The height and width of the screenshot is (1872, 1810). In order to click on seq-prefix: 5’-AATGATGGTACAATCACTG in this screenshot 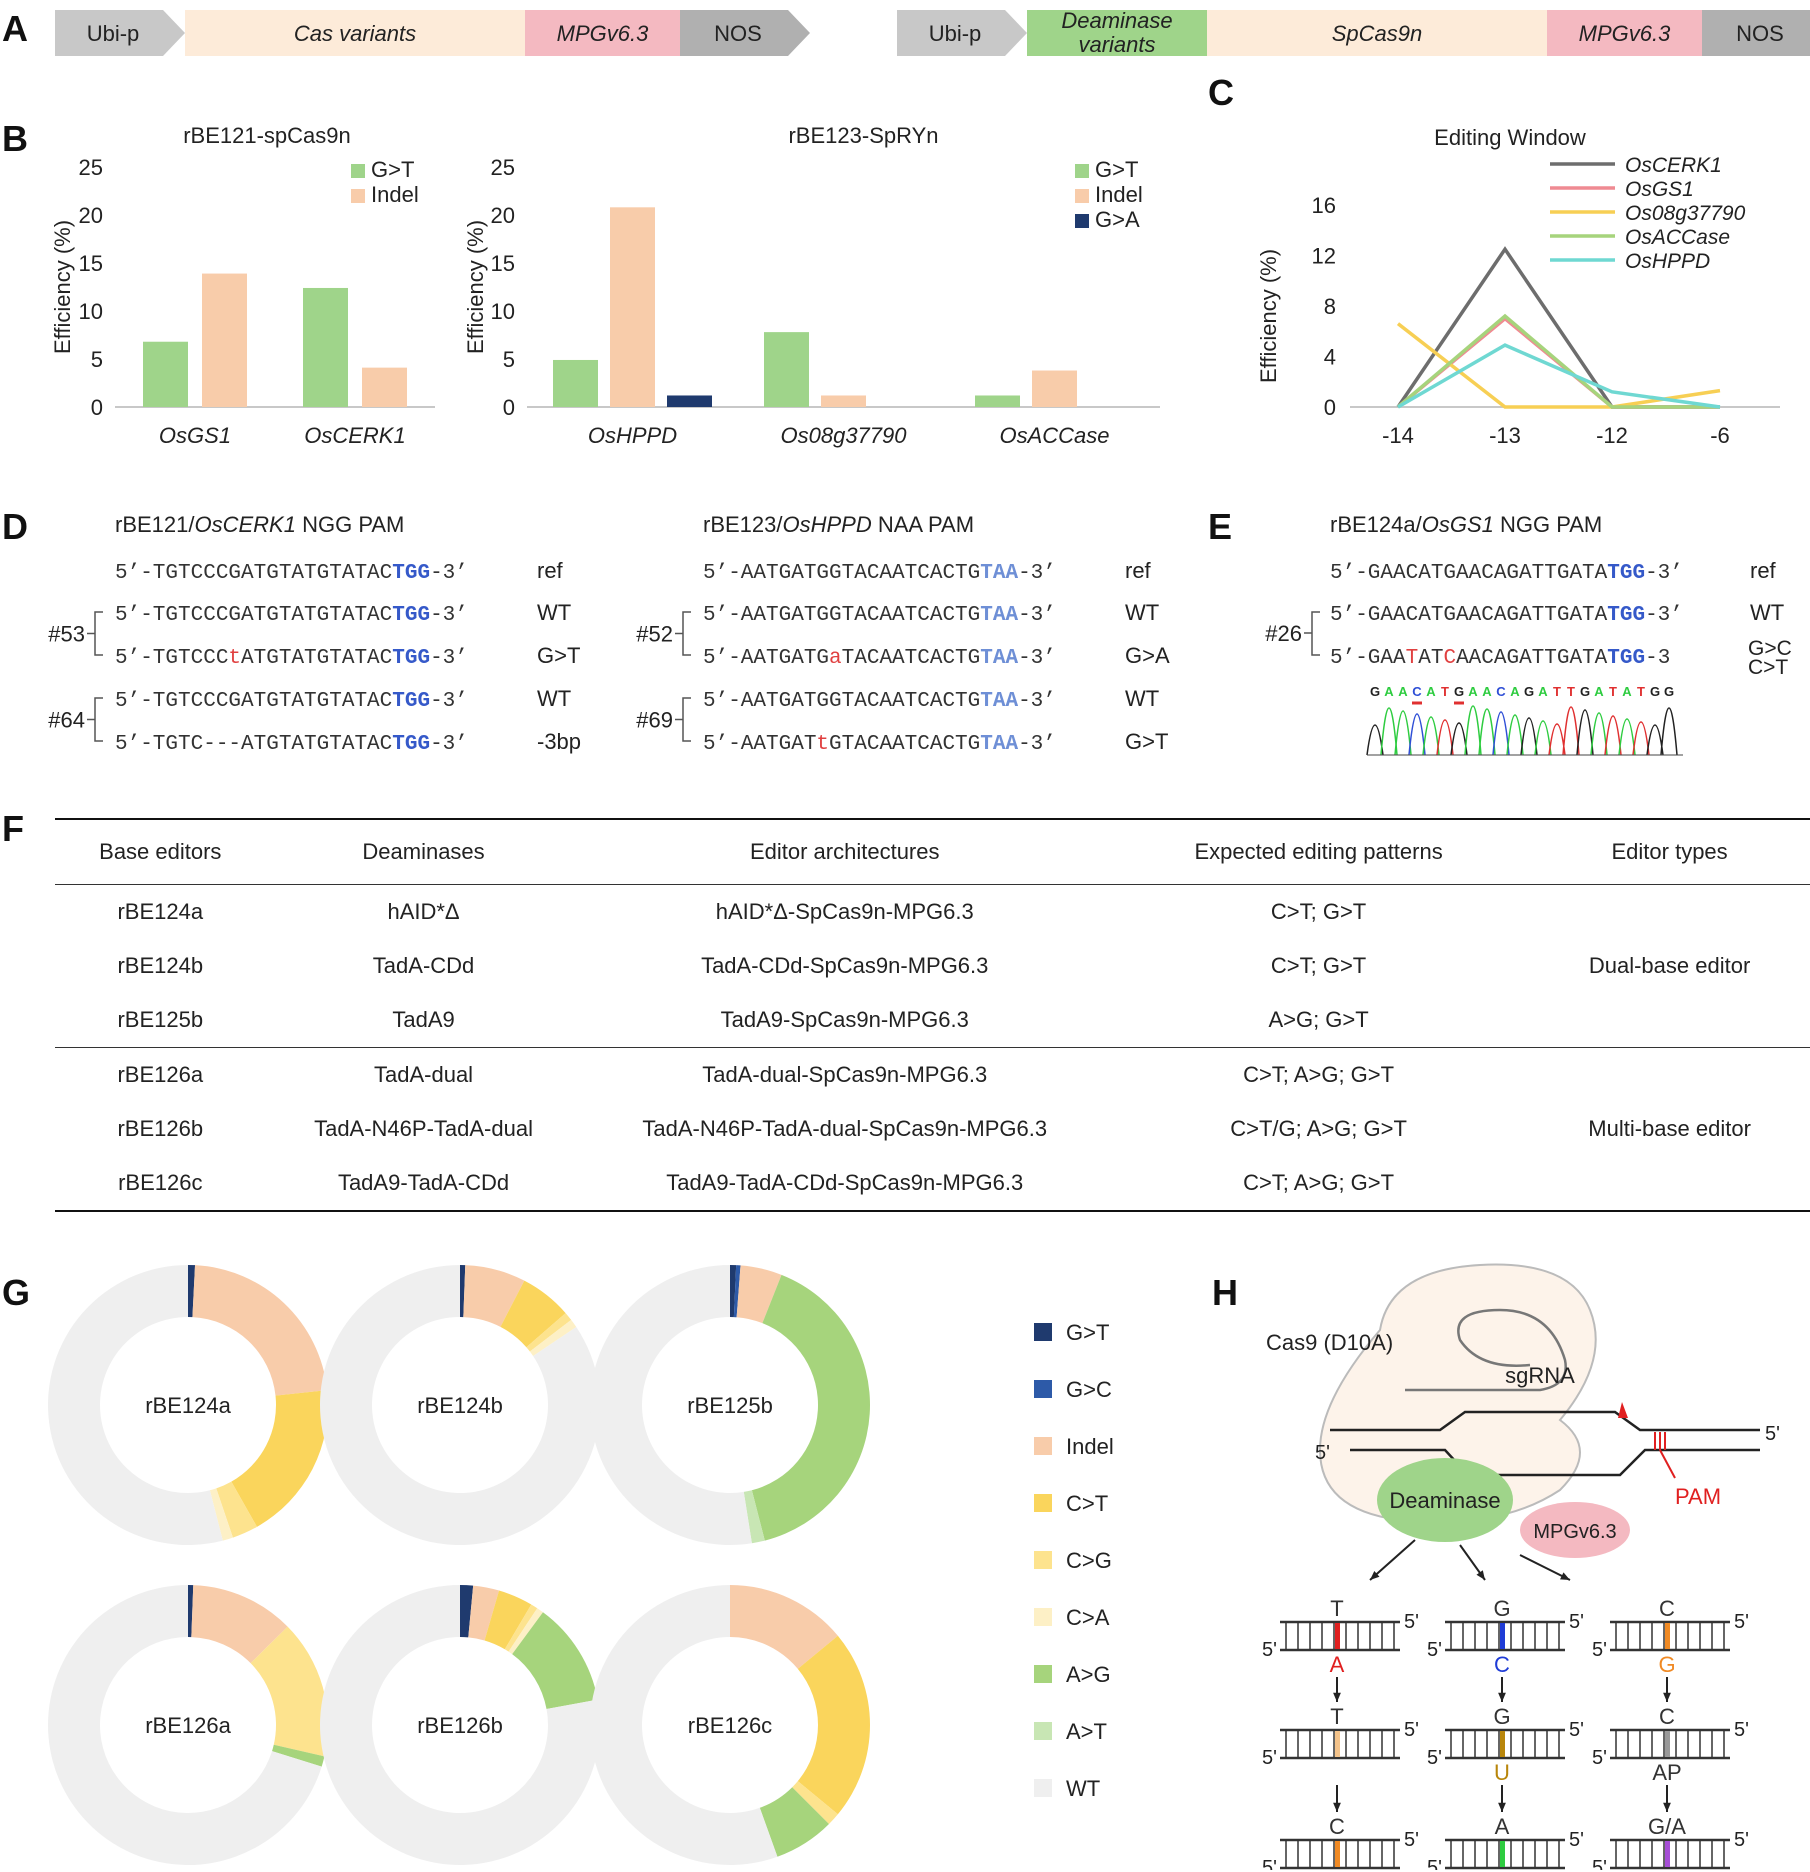, I will do `click(841, 701)`.